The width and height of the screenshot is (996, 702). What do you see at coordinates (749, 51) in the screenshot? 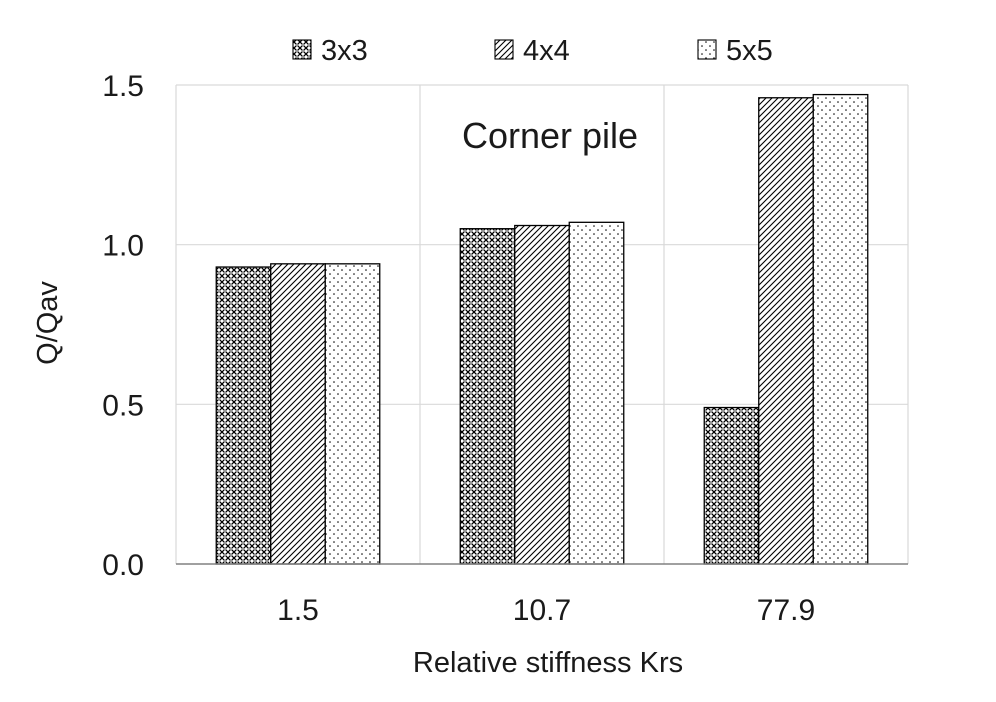
I see `legend-label-5x5: 5x5` at bounding box center [749, 51].